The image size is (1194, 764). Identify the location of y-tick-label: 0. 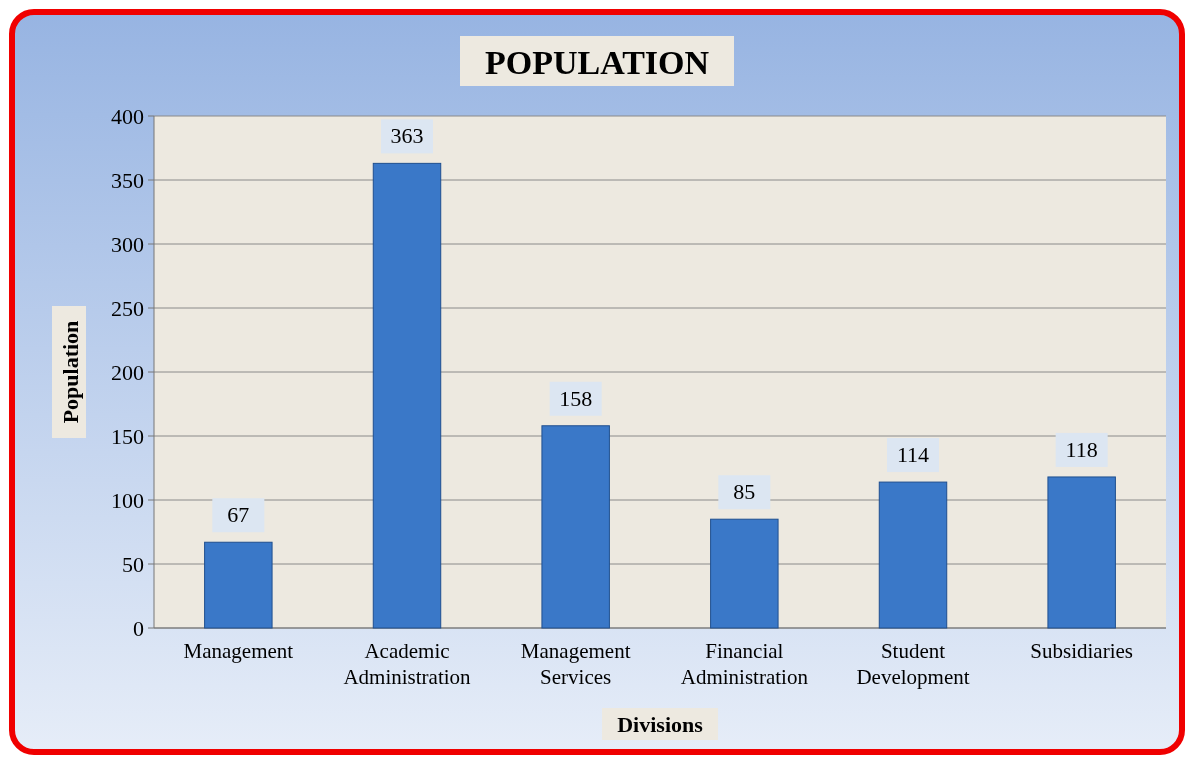
(138, 628).